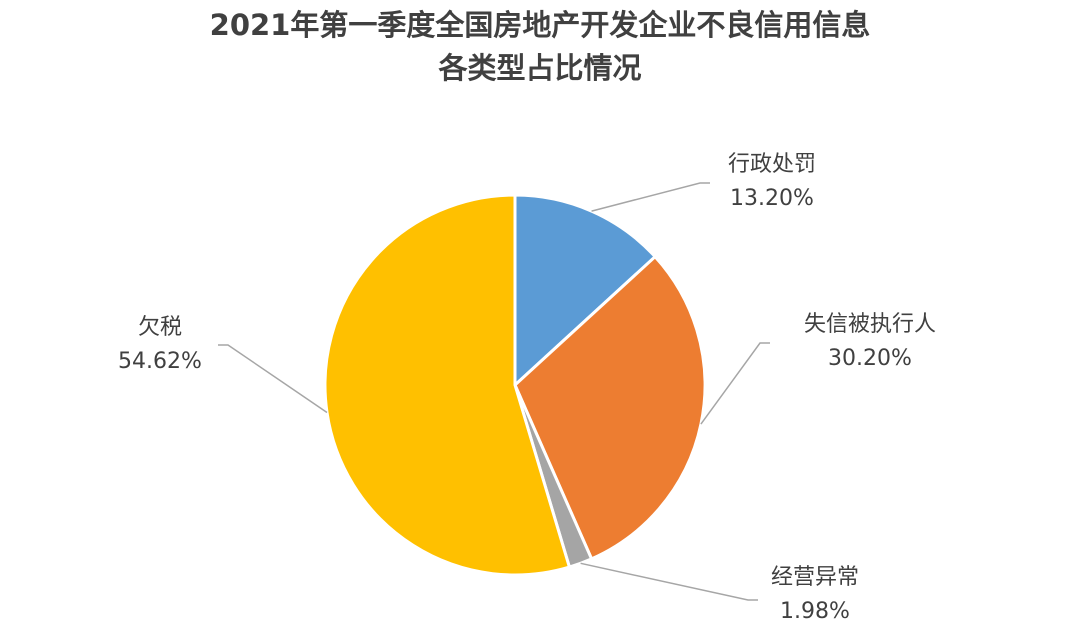 Image resolution: width=1087 pixels, height=630 pixels. What do you see at coordinates (815, 611) in the screenshot?
I see `slice-value: 1.98%` at bounding box center [815, 611].